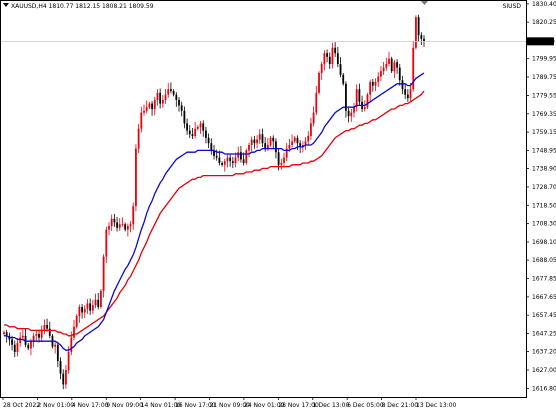 Image resolution: width=556 pixels, height=410 pixels. I want to click on triangle-down-icon, so click(424, 3).